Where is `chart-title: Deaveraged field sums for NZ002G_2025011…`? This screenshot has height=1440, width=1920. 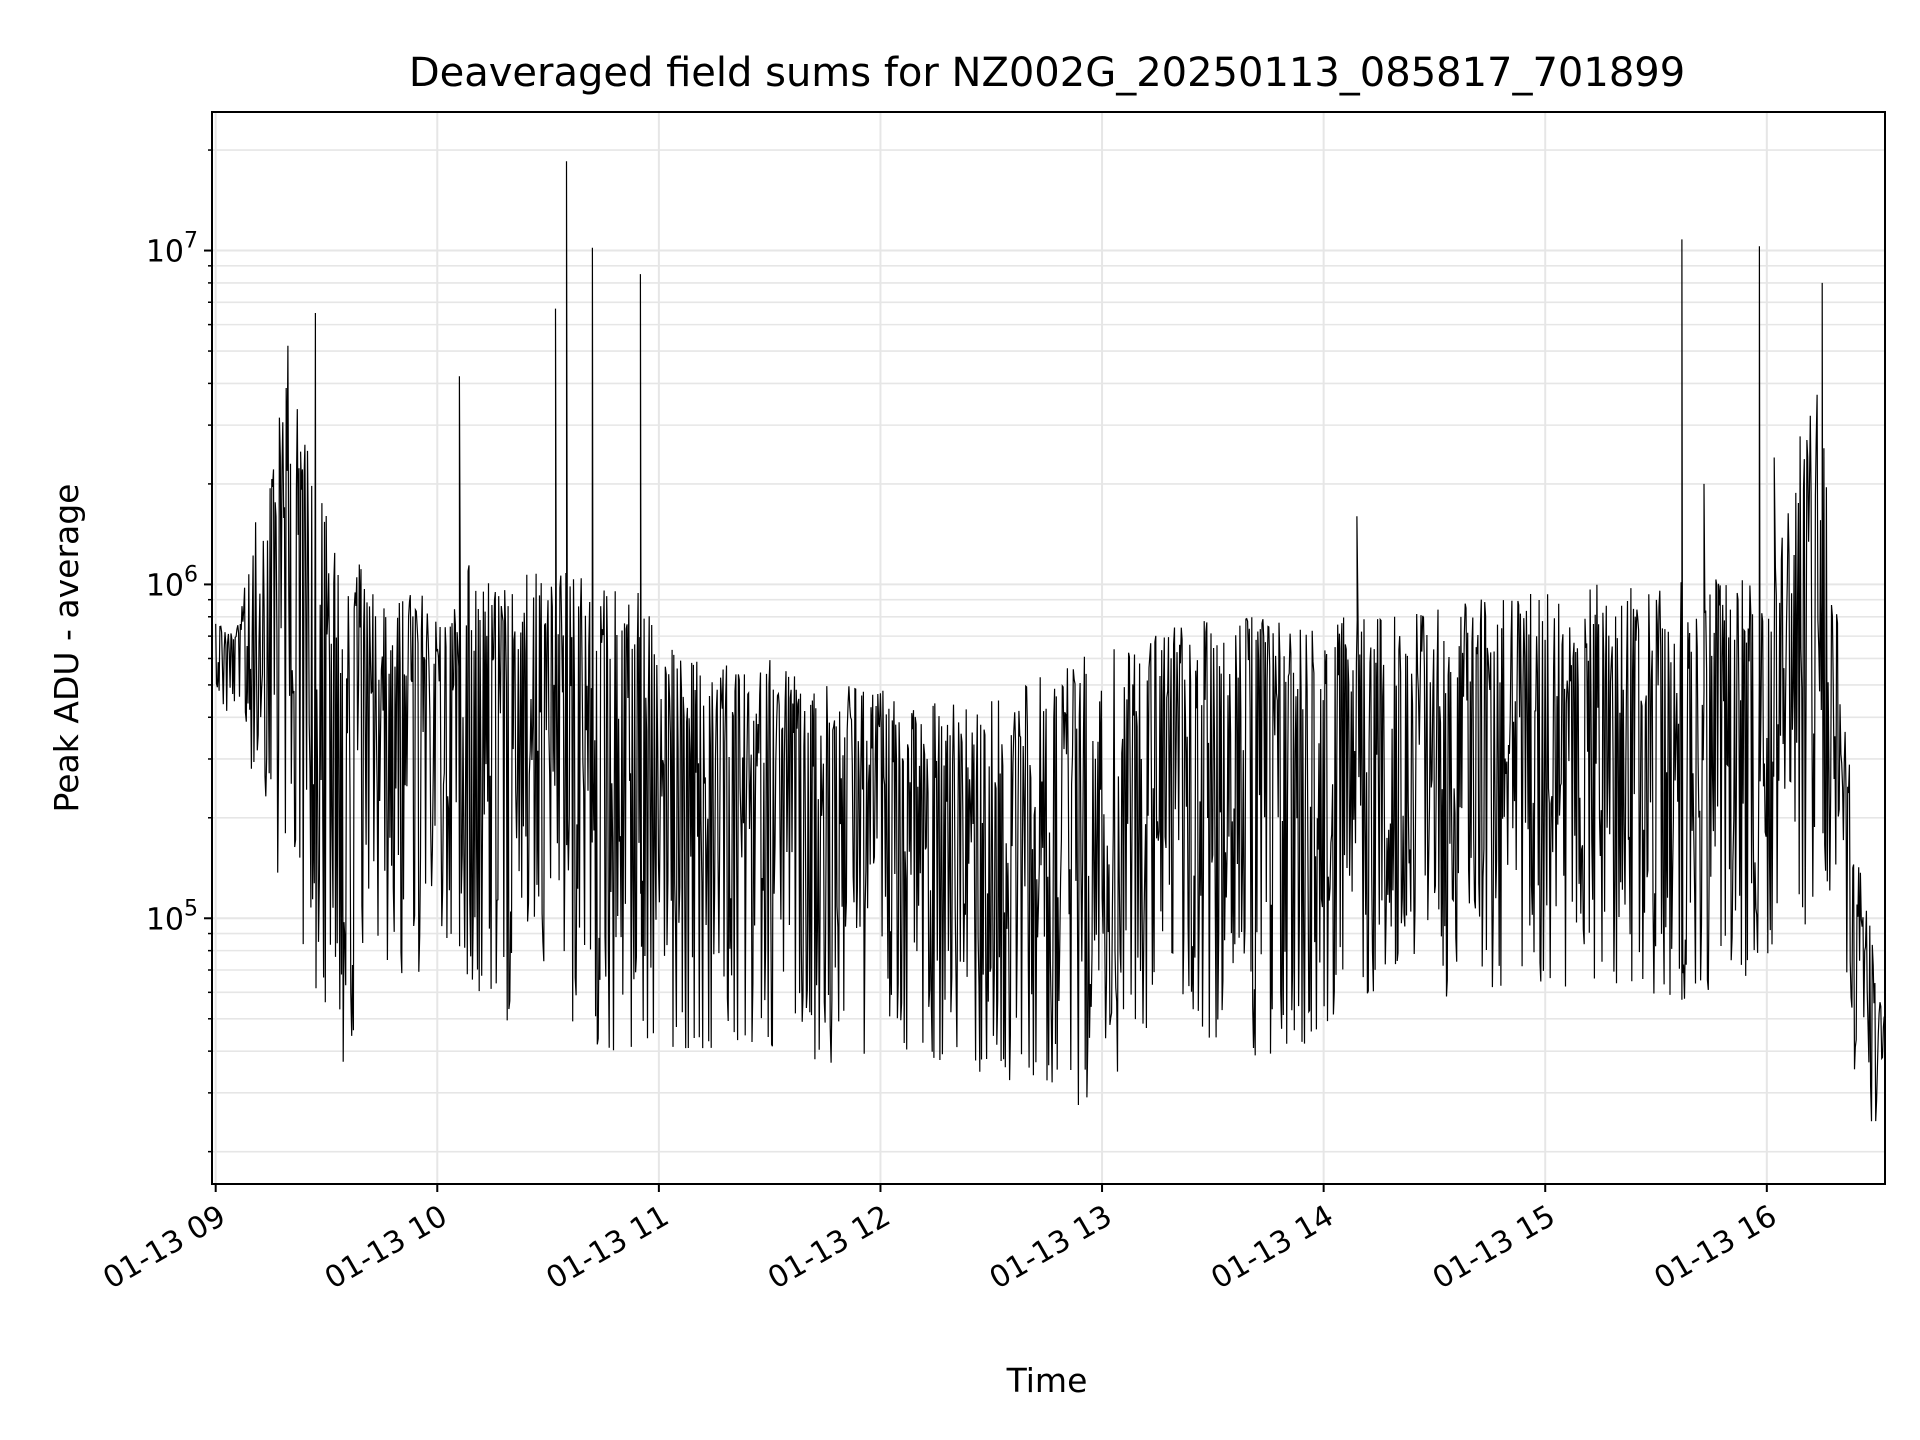 chart-title: Deaveraged field sums for NZ002G_2025011… is located at coordinates (1047, 73).